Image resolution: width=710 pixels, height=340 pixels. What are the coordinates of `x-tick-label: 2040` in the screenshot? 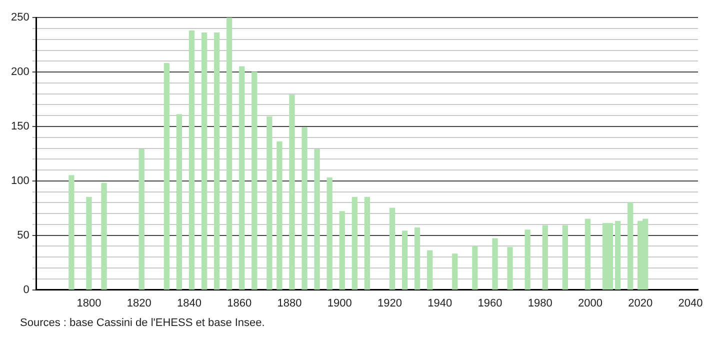 It's located at (690, 303).